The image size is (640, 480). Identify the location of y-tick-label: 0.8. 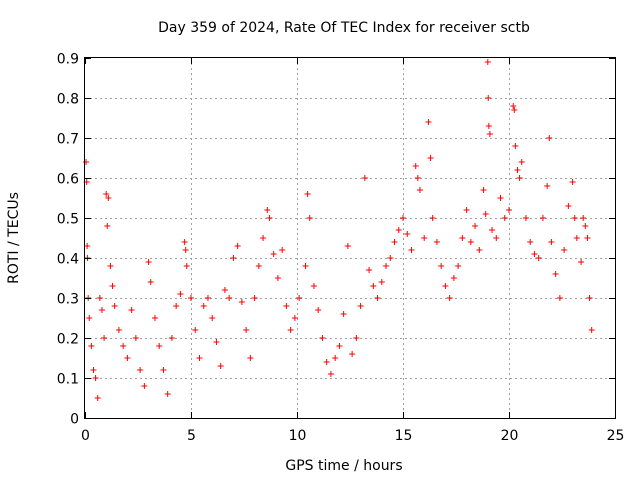
(68, 100).